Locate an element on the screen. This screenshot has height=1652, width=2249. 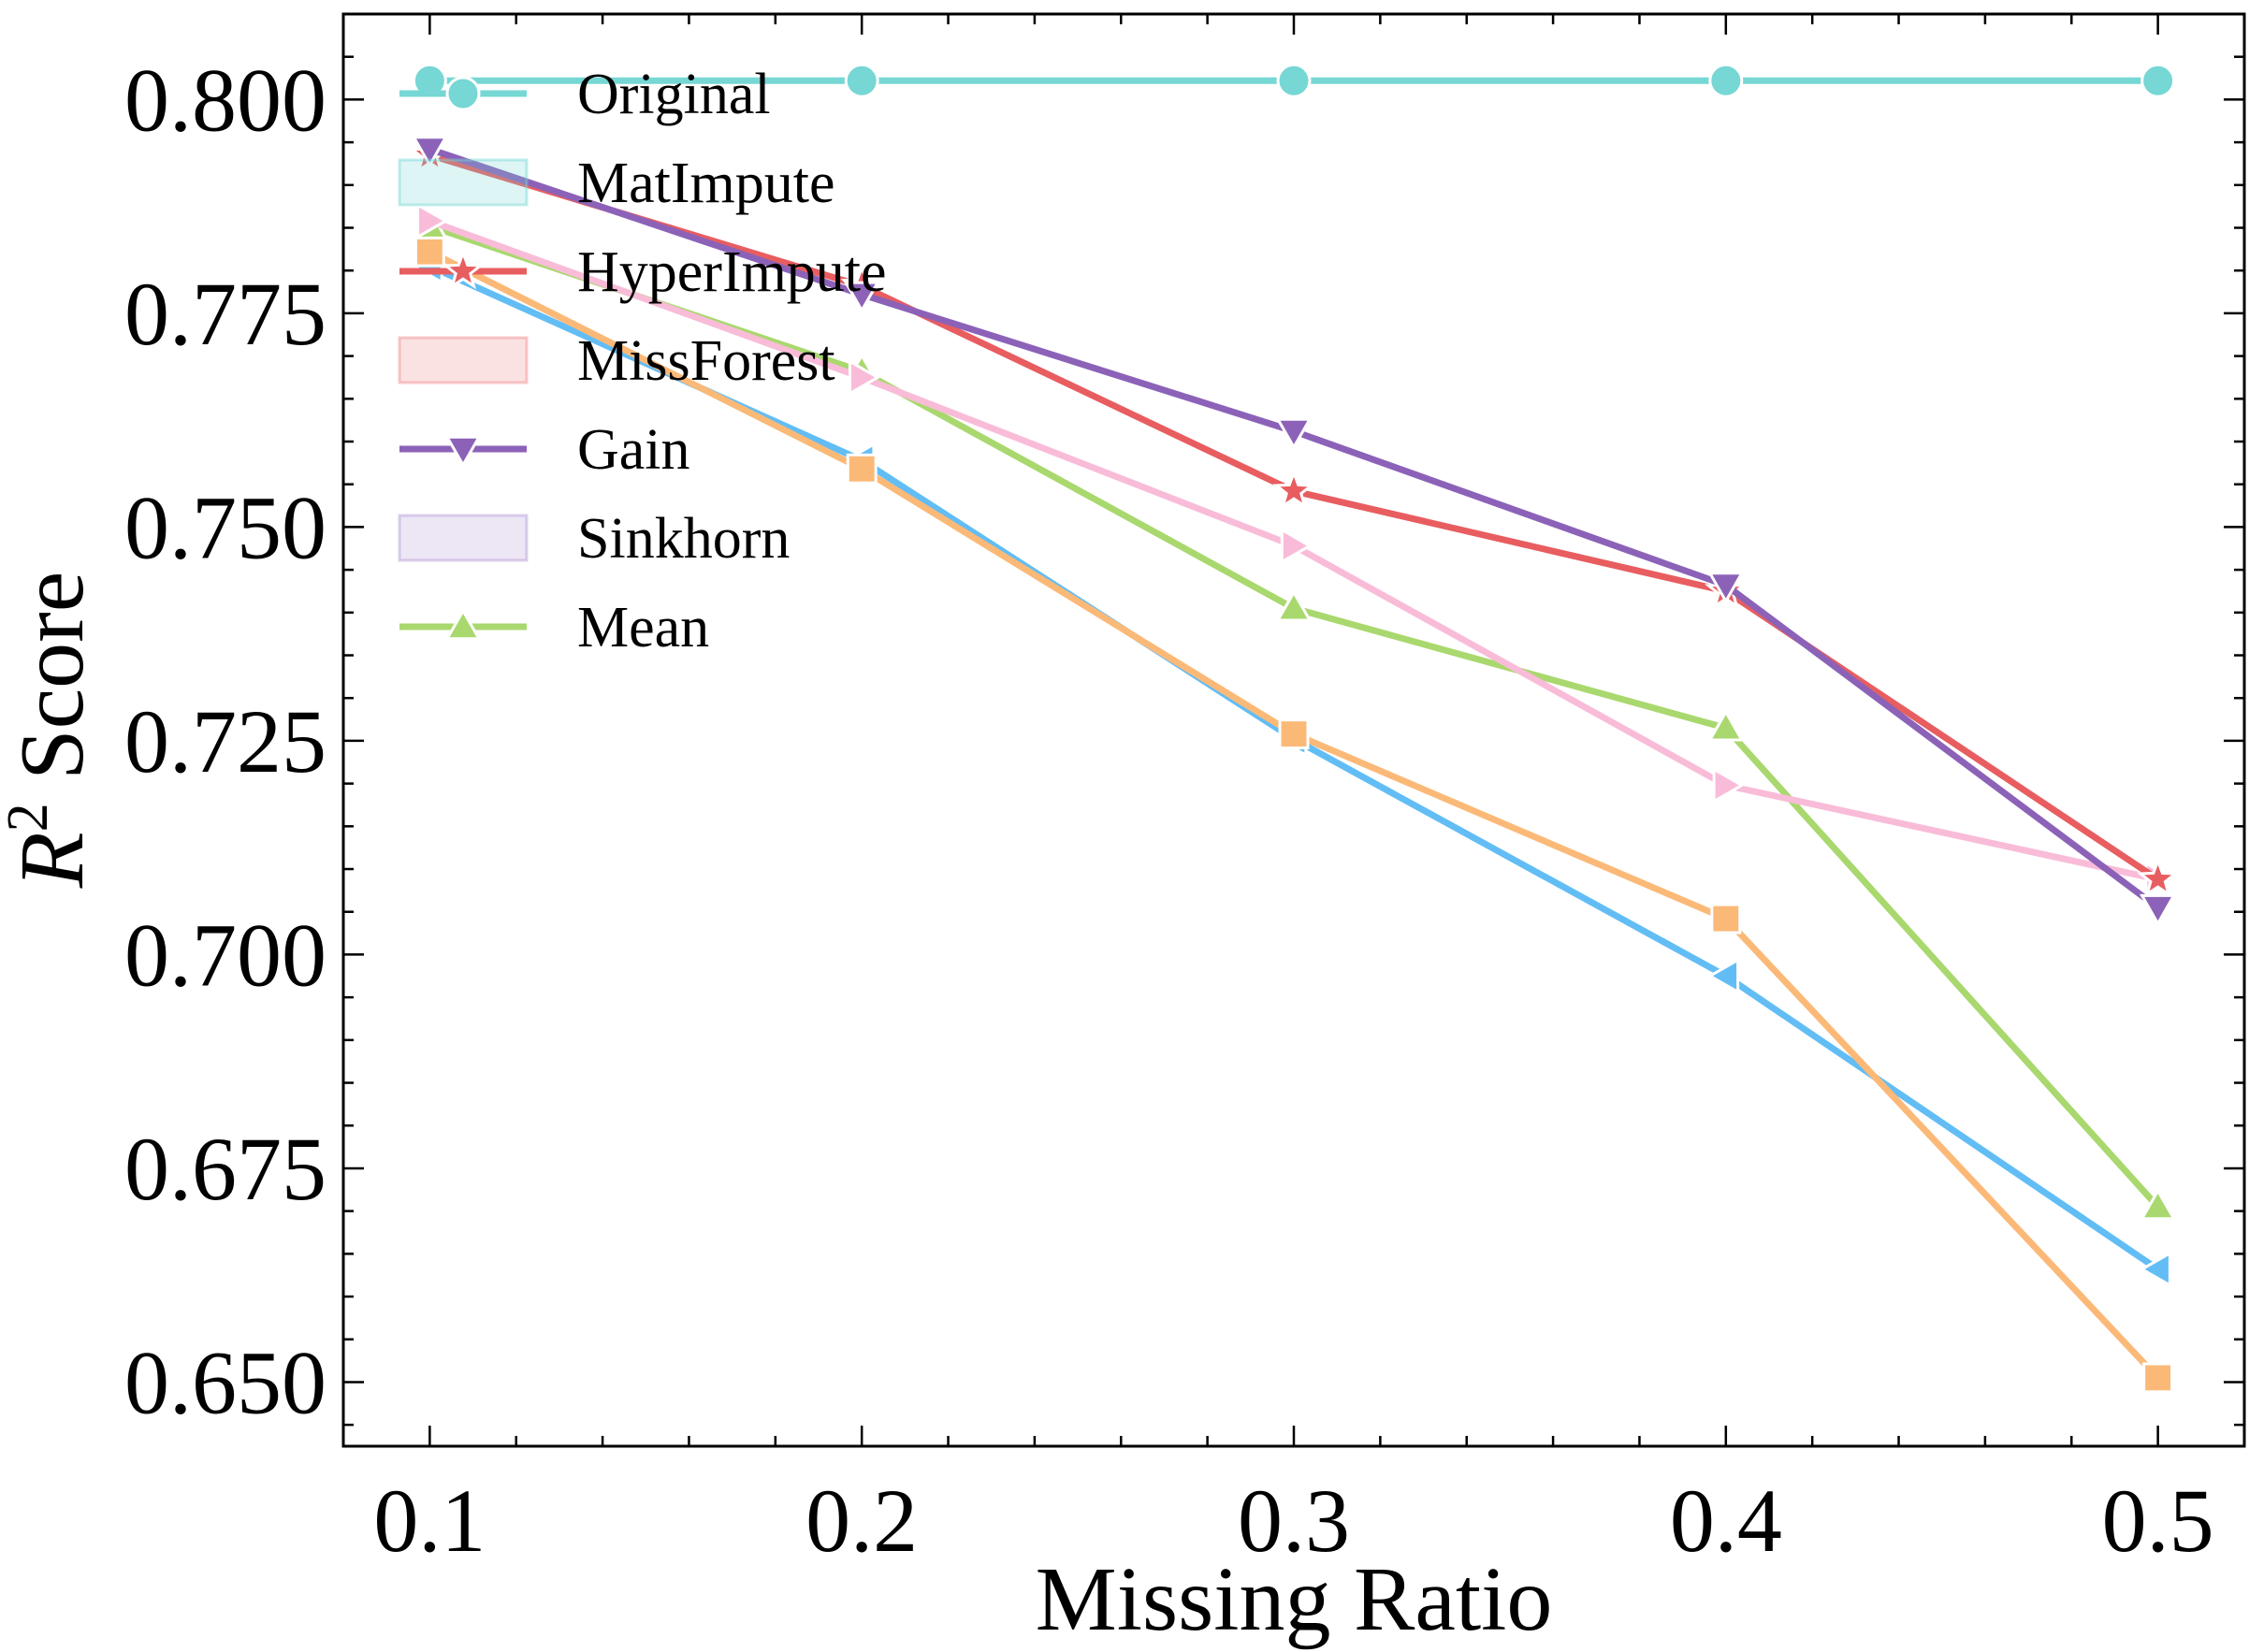
legend-entry-hyperimpute: HyperImpute is located at coordinates (643, 272).